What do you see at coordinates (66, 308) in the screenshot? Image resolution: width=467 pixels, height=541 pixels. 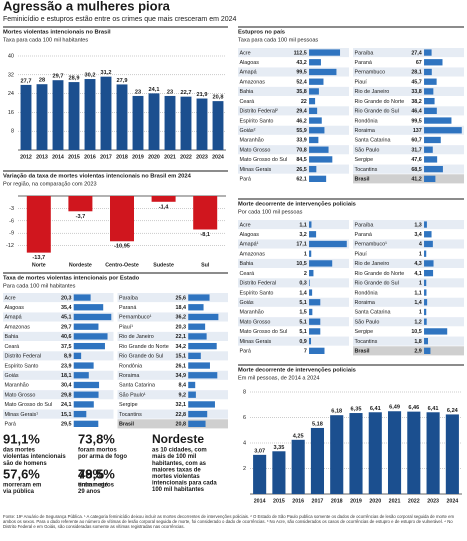 I see `row-value: 35,4` at bounding box center [66, 308].